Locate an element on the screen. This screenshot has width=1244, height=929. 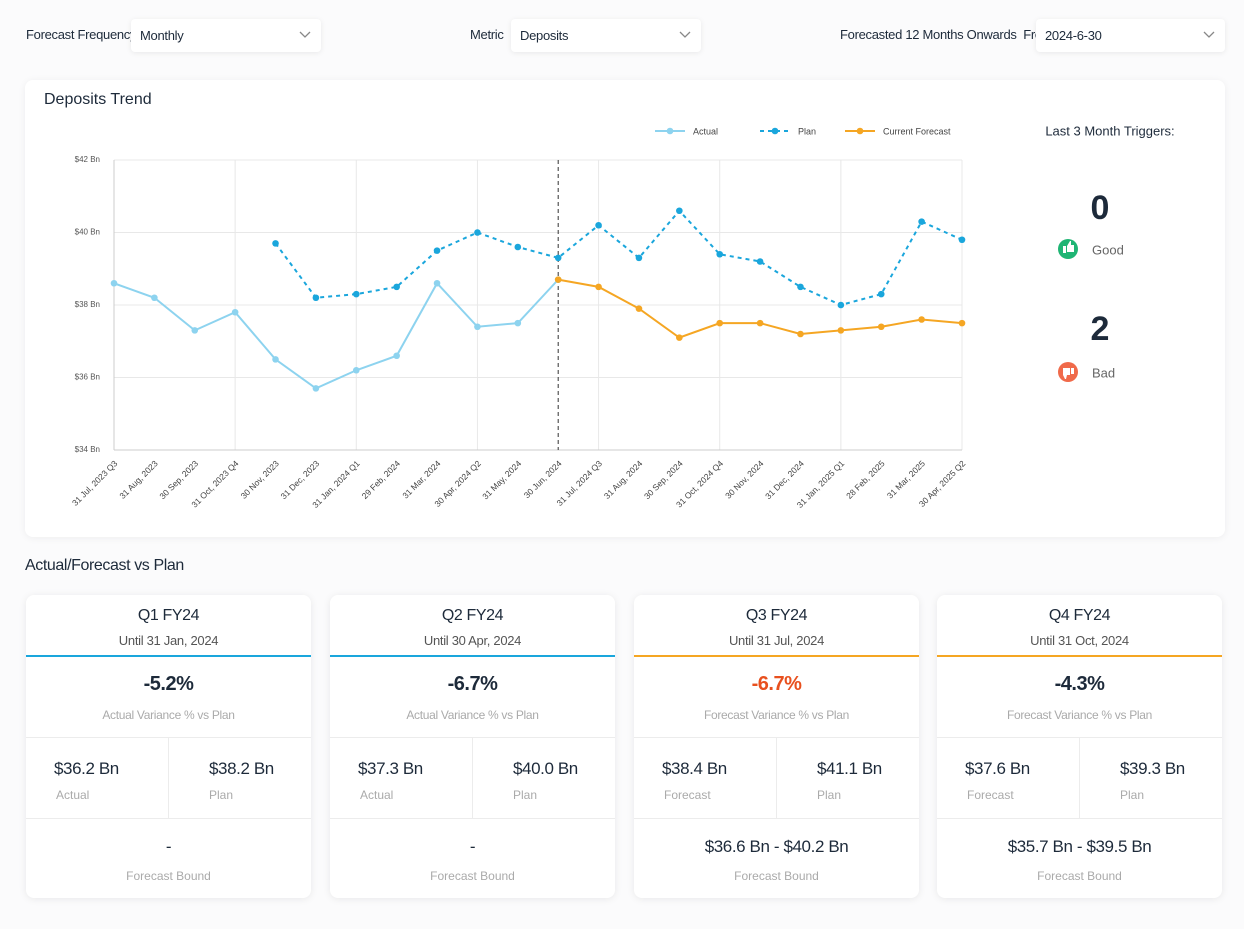
variance: -4.3% is located at coordinates (1079, 684).